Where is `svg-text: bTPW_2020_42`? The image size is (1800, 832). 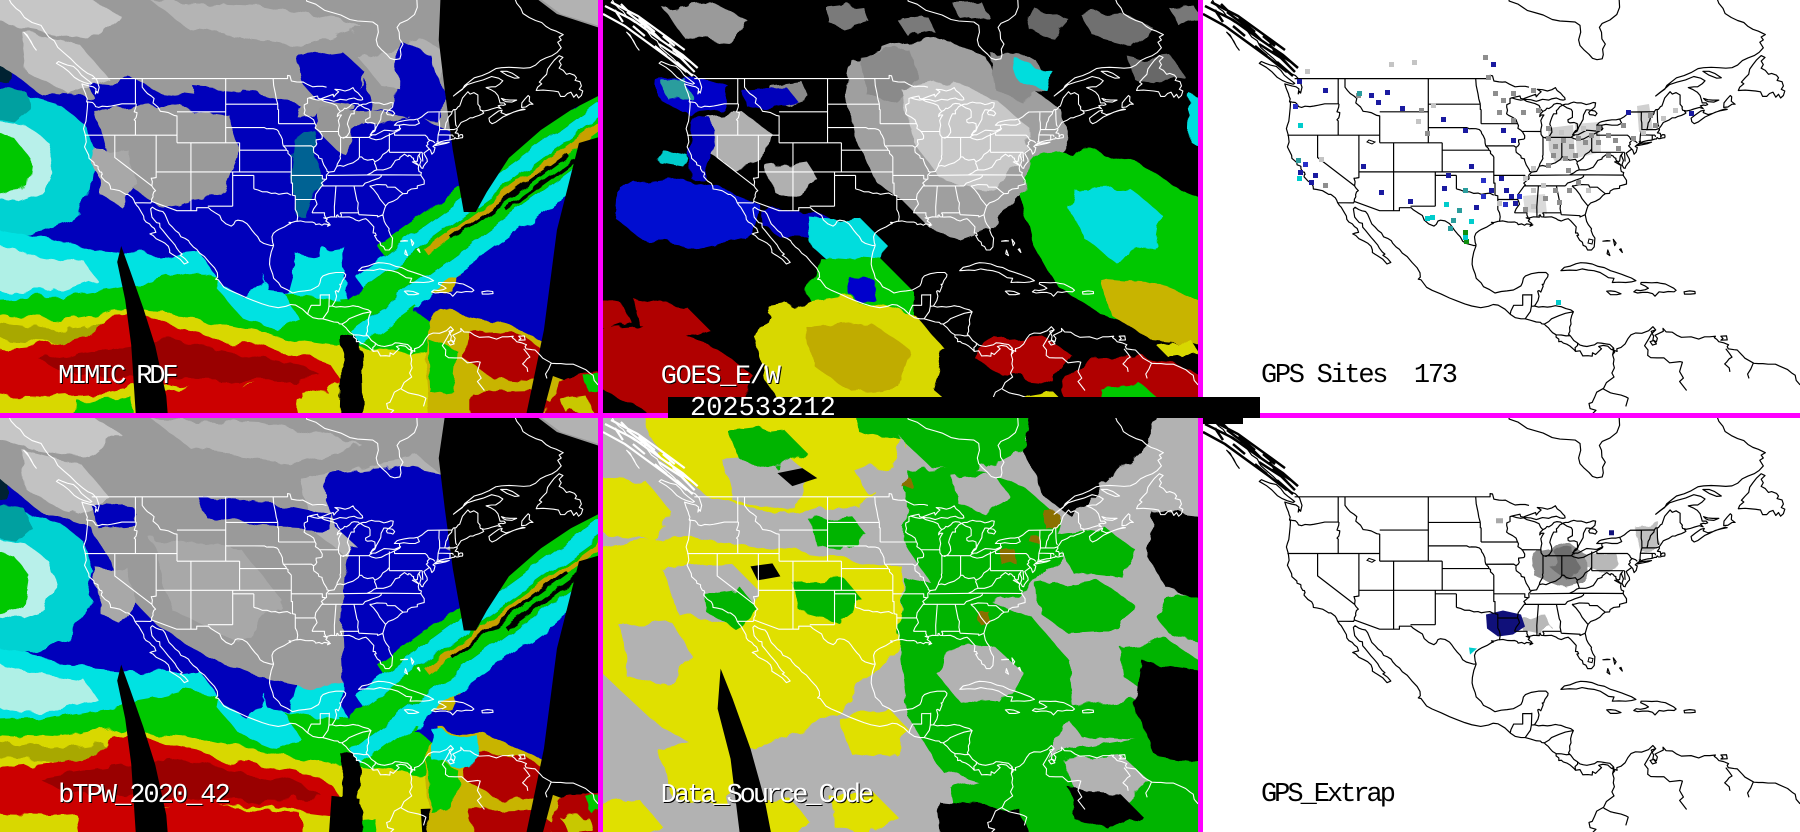
svg-text: bTPW_2020_42 is located at coordinates (144, 796).